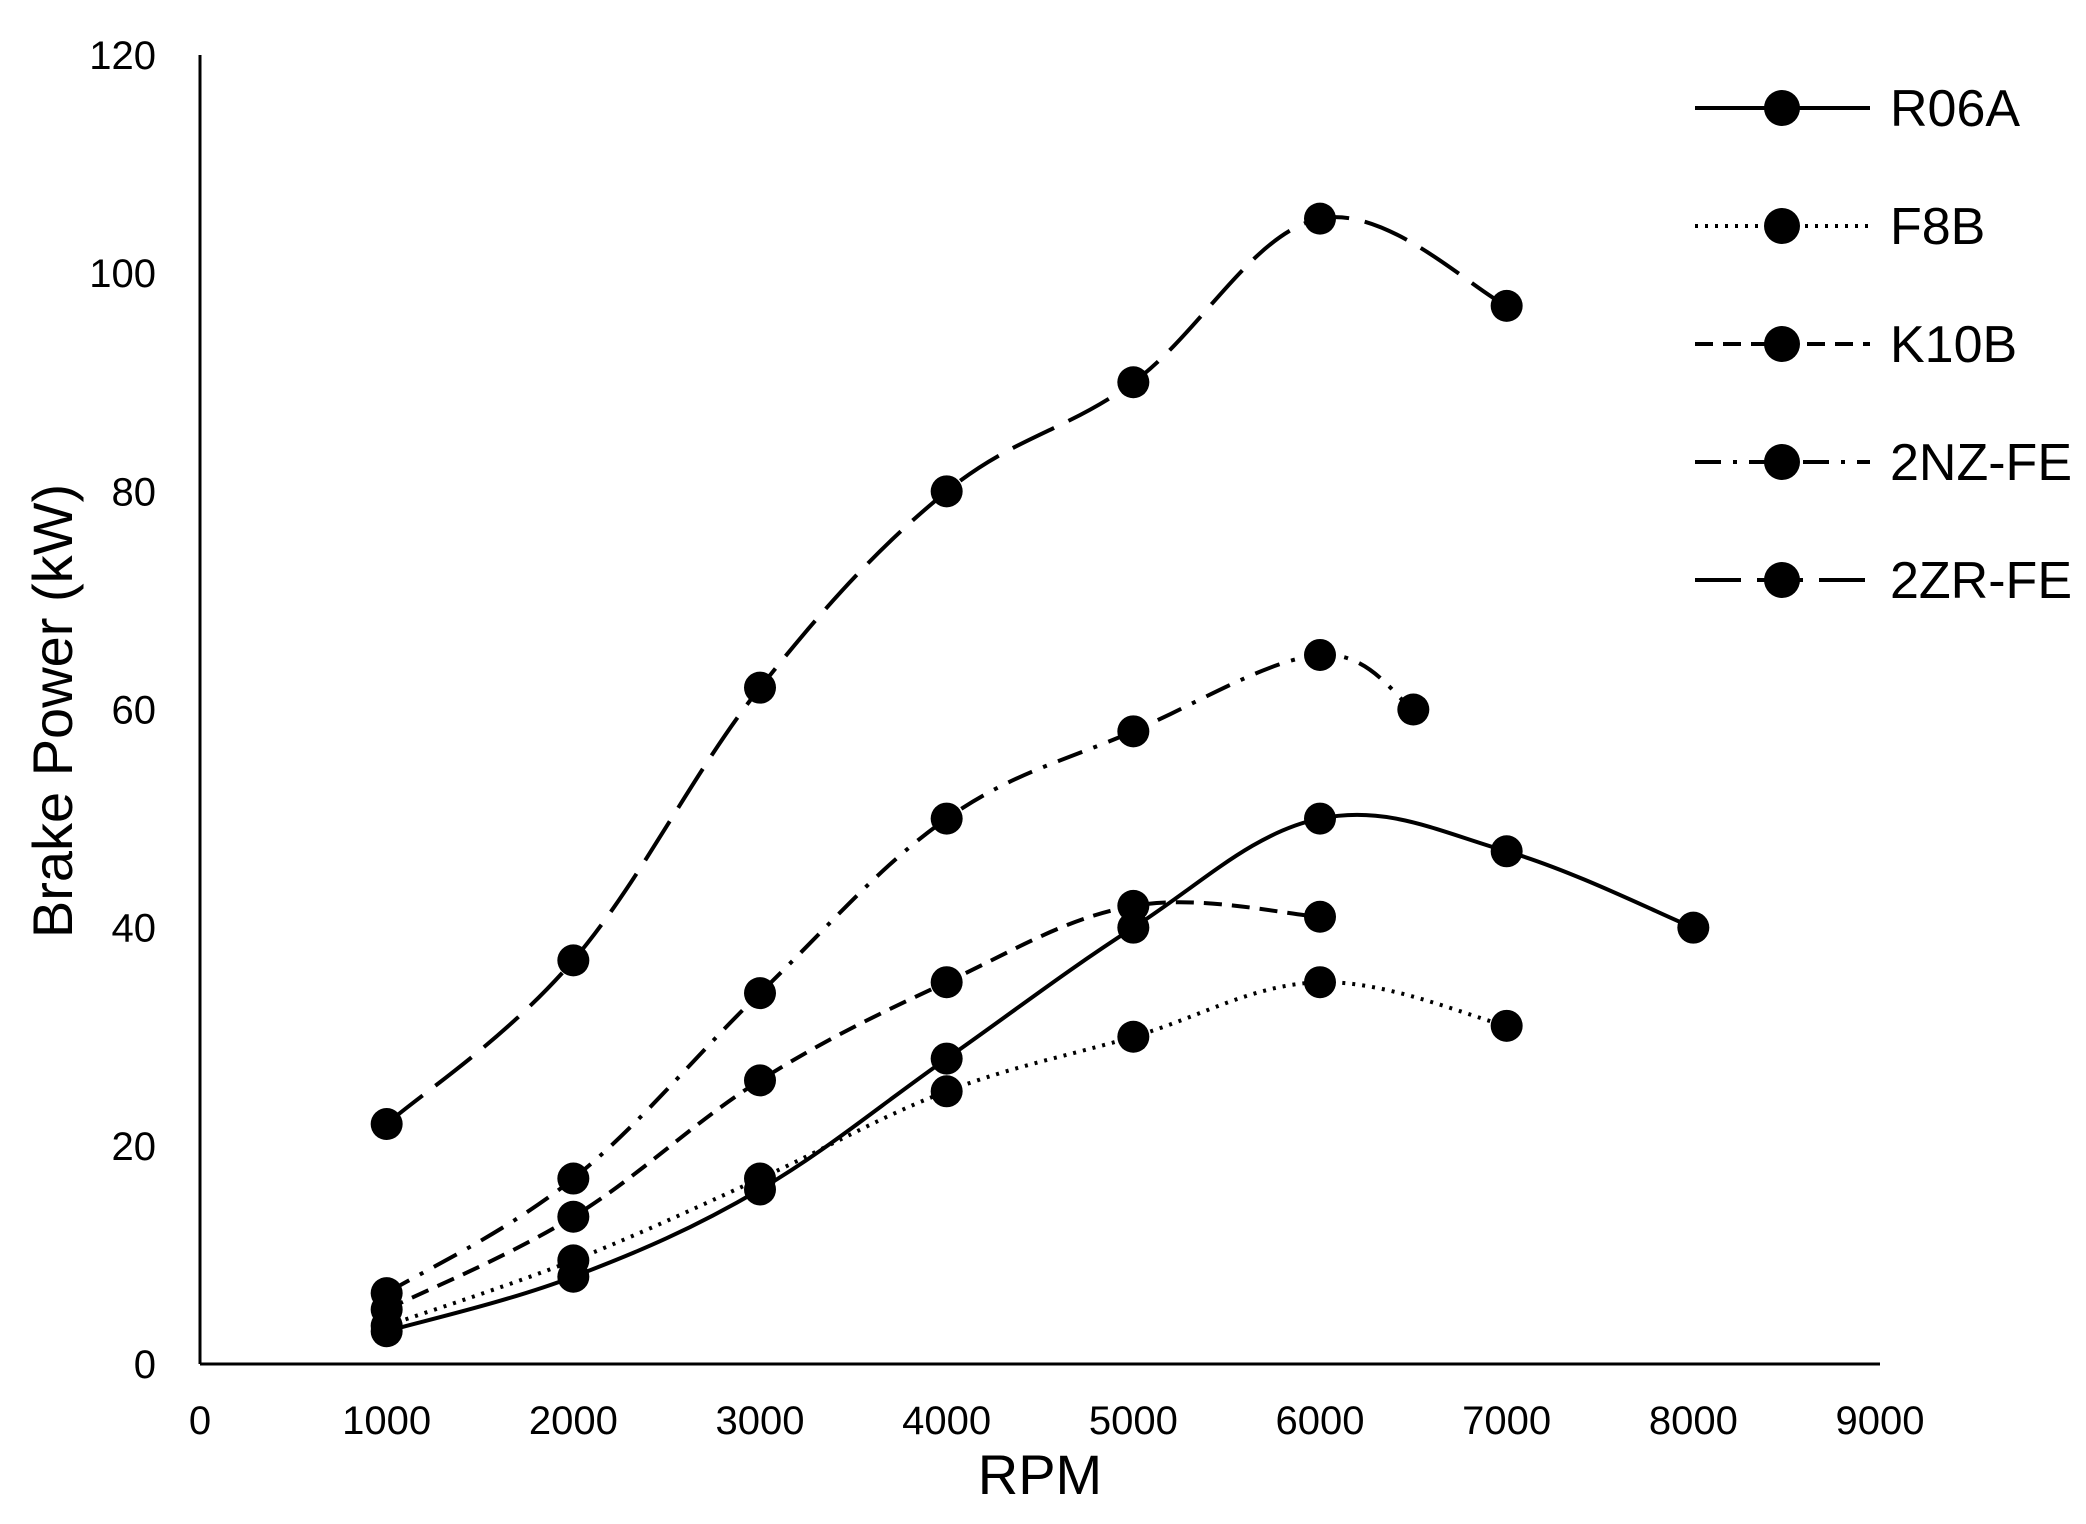  Describe the element at coordinates (134, 711) in the screenshot. I see `y-tick-label: 60` at that location.